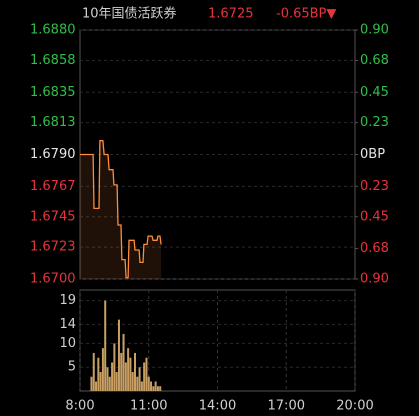 Image resolution: width=419 pixels, height=416 pixels. I want to click on x-tick-label: 17:00, so click(286, 406).